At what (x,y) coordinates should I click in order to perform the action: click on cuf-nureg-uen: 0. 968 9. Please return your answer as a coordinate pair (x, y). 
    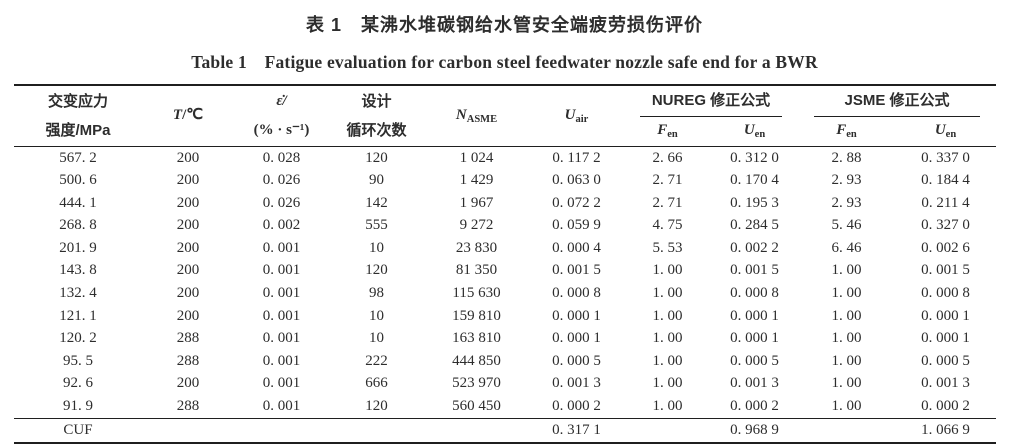
    Looking at the image, I should click on (754, 430).